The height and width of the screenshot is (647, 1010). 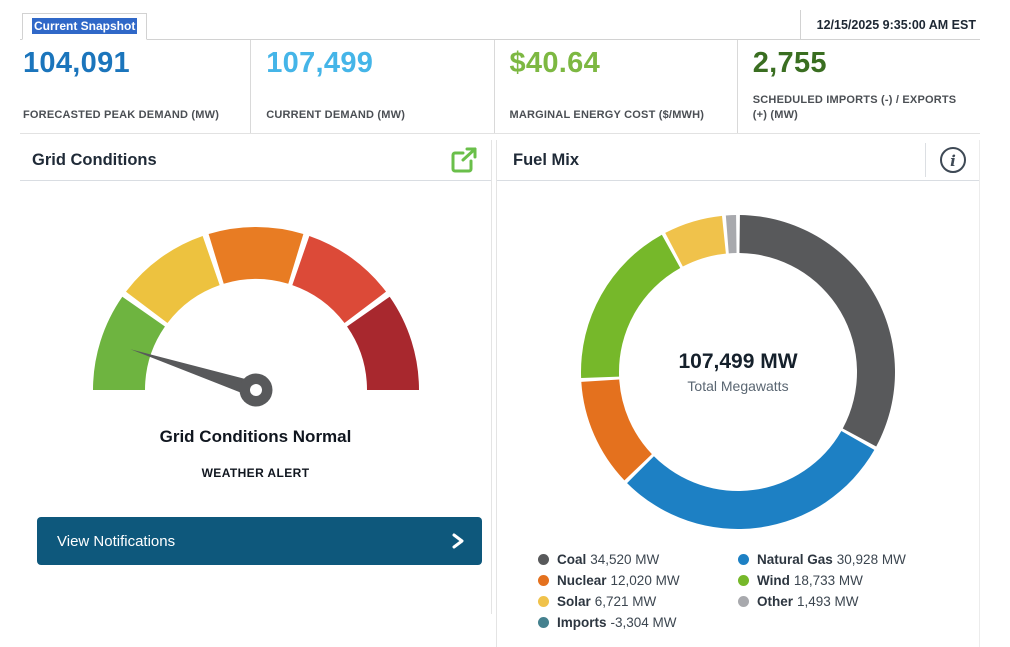 What do you see at coordinates (255, 317) in the screenshot?
I see `grid-conditions-gauge` at bounding box center [255, 317].